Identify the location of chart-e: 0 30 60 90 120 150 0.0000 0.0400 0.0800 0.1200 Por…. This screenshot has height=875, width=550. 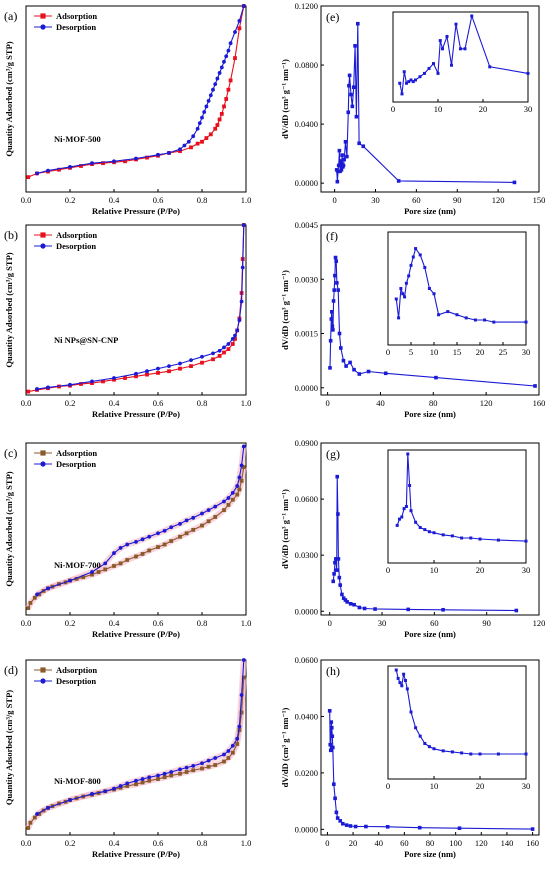
(412, 108).